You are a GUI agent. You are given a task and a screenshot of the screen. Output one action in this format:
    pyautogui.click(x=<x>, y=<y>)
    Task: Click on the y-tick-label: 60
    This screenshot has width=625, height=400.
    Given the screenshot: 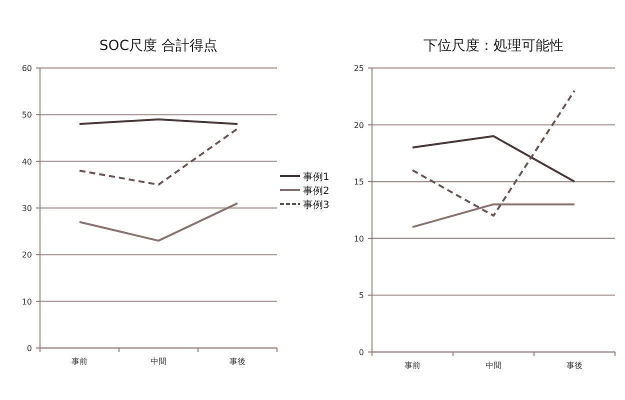 What is the action you would take?
    pyautogui.click(x=27, y=68)
    